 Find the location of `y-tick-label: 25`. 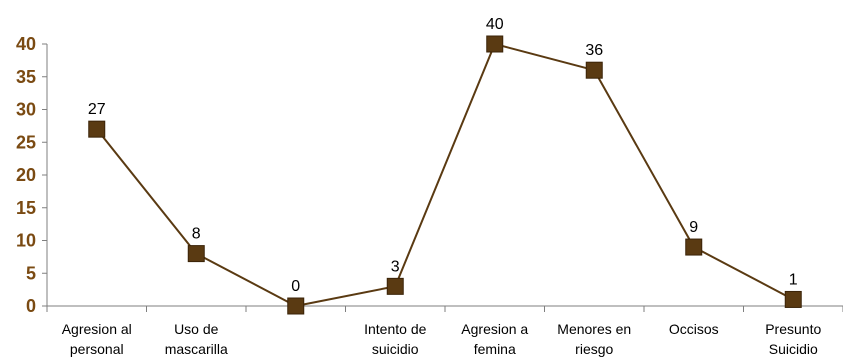

y-tick-label: 25 is located at coordinates (26, 142).